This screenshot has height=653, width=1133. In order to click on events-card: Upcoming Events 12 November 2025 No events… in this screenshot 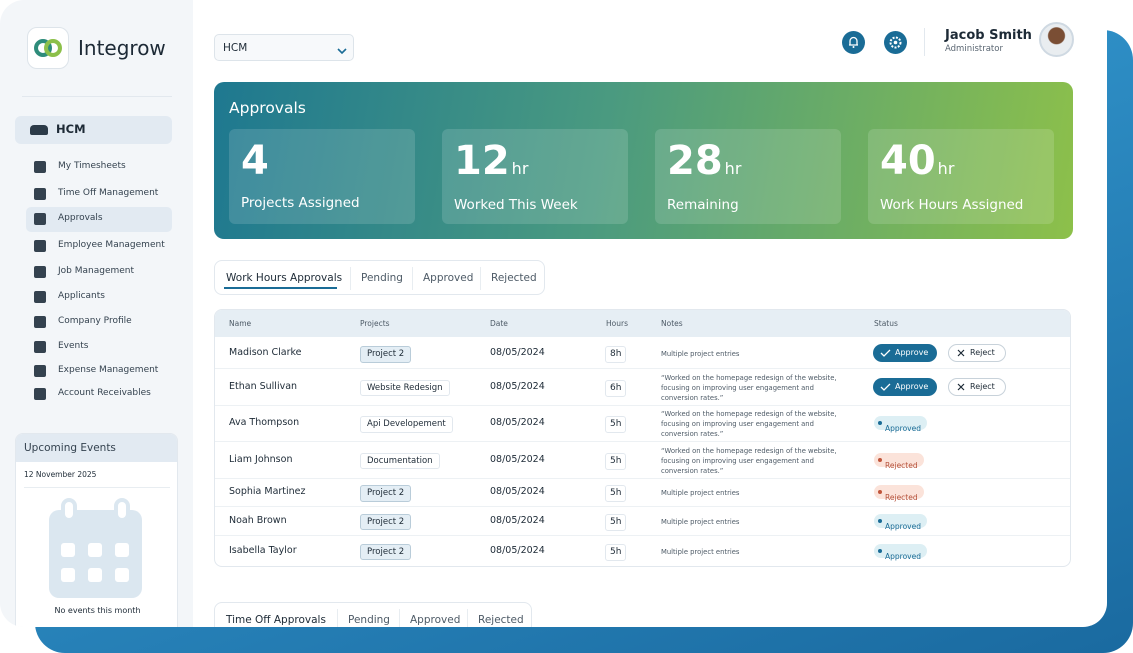, I will do `click(96, 530)`.